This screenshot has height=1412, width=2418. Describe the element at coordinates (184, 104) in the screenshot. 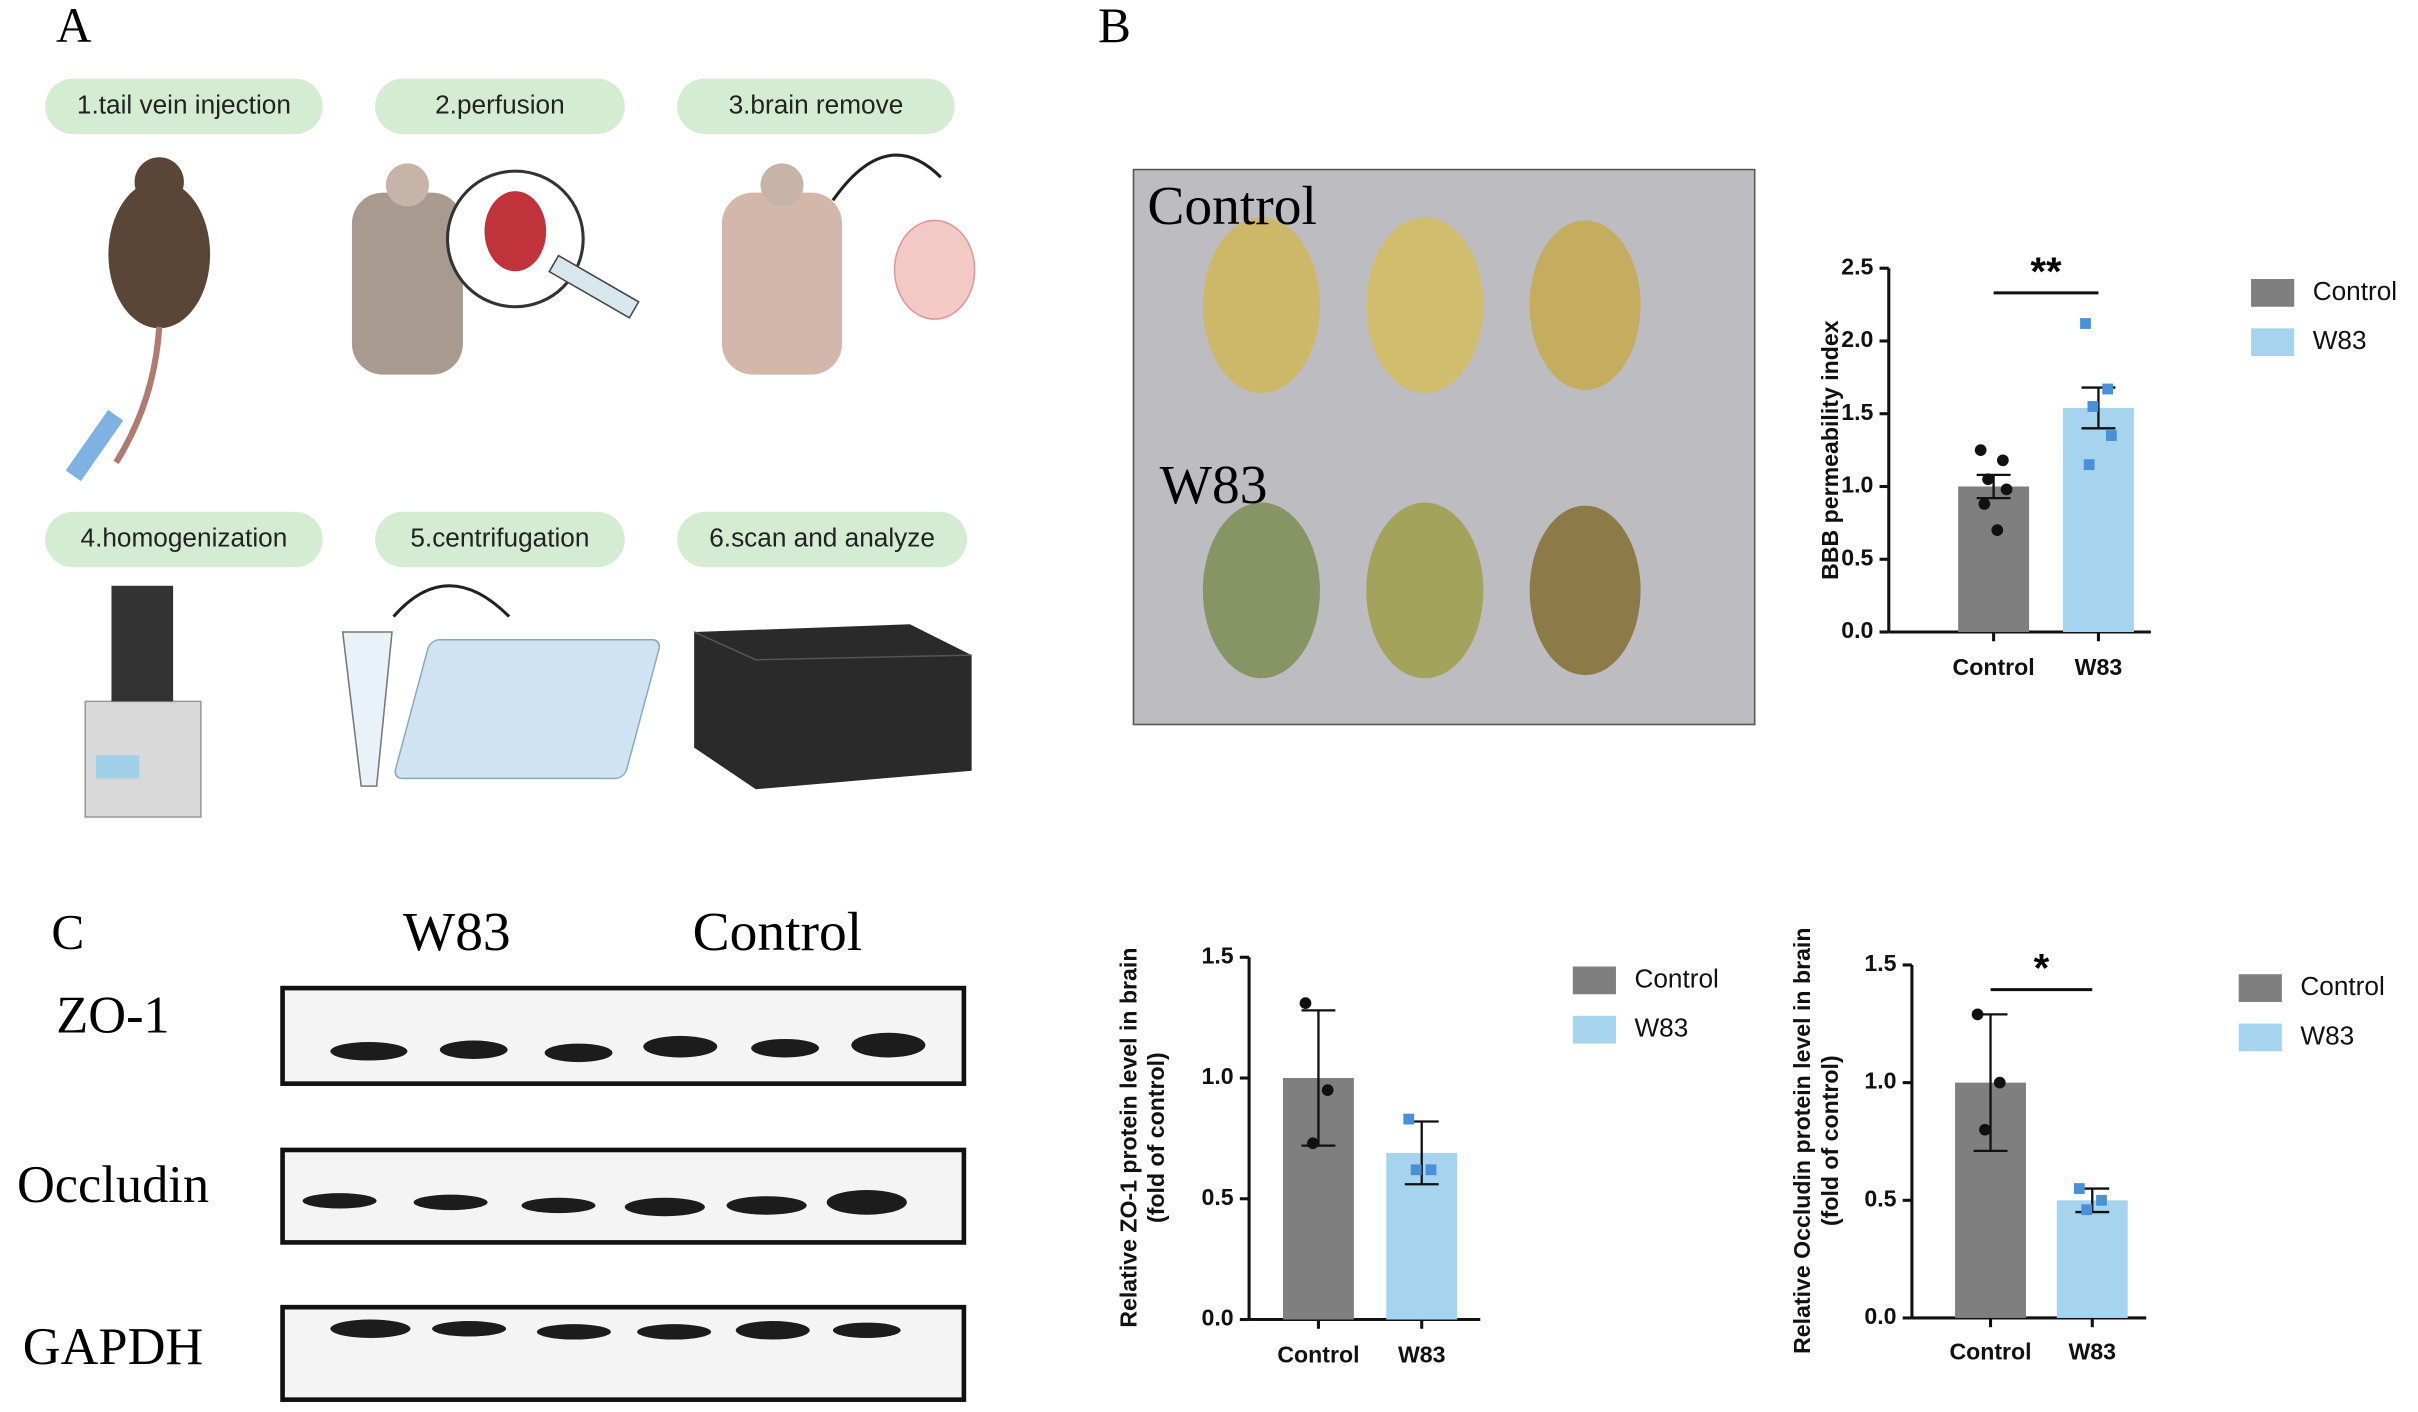

I see `step-label: 1.tail vein injection` at that location.